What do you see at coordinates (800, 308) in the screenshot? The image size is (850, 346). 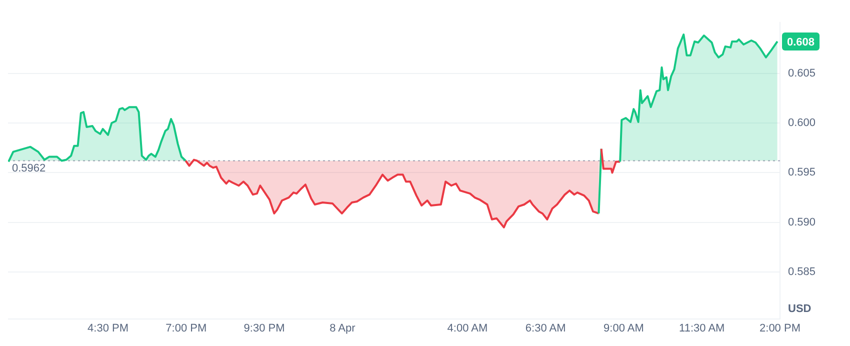 I see `y-axis-title: USD` at bounding box center [800, 308].